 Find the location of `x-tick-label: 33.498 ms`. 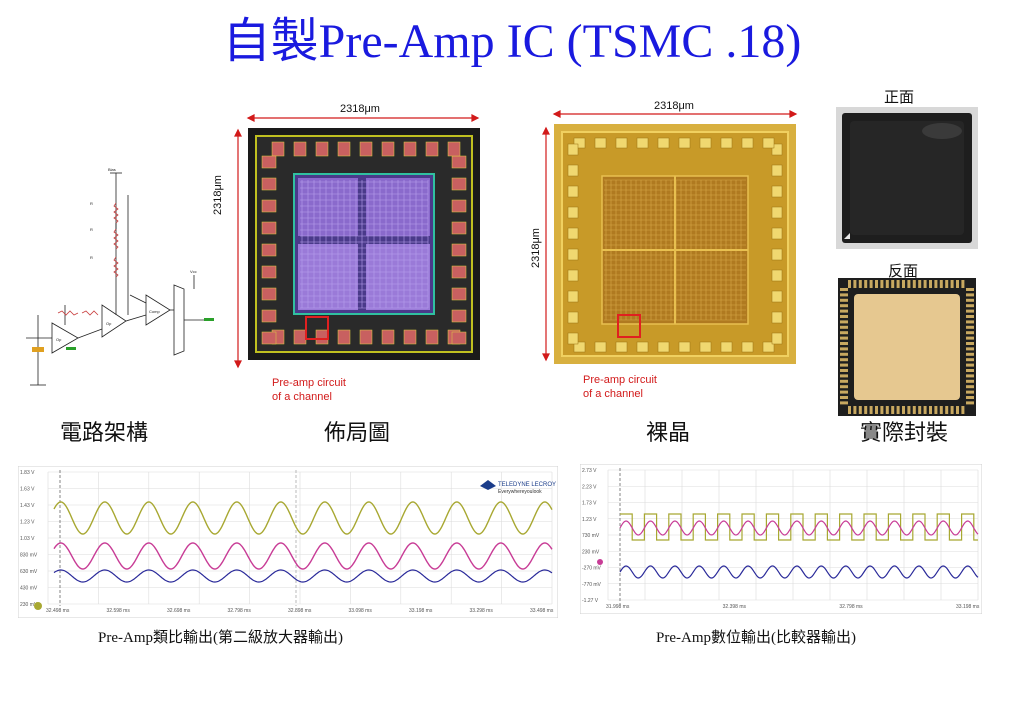

x-tick-label: 33.498 ms is located at coordinates (542, 611).